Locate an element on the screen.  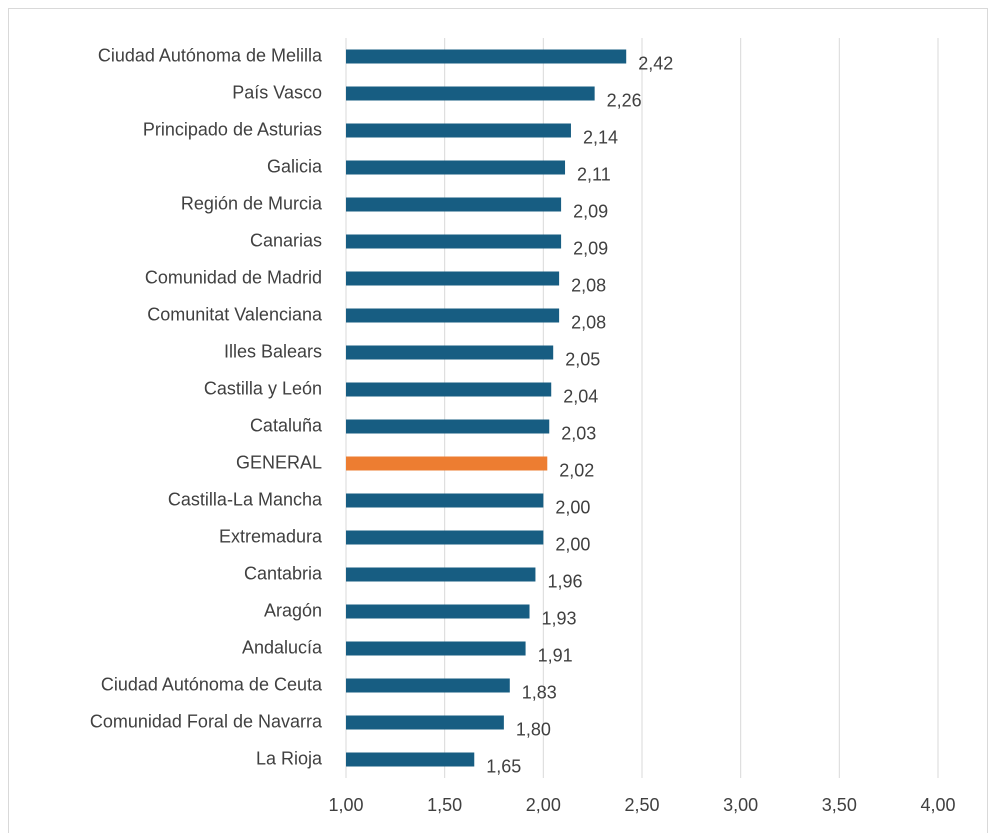
y-tick-label: Cantabria is located at coordinates (283, 573).